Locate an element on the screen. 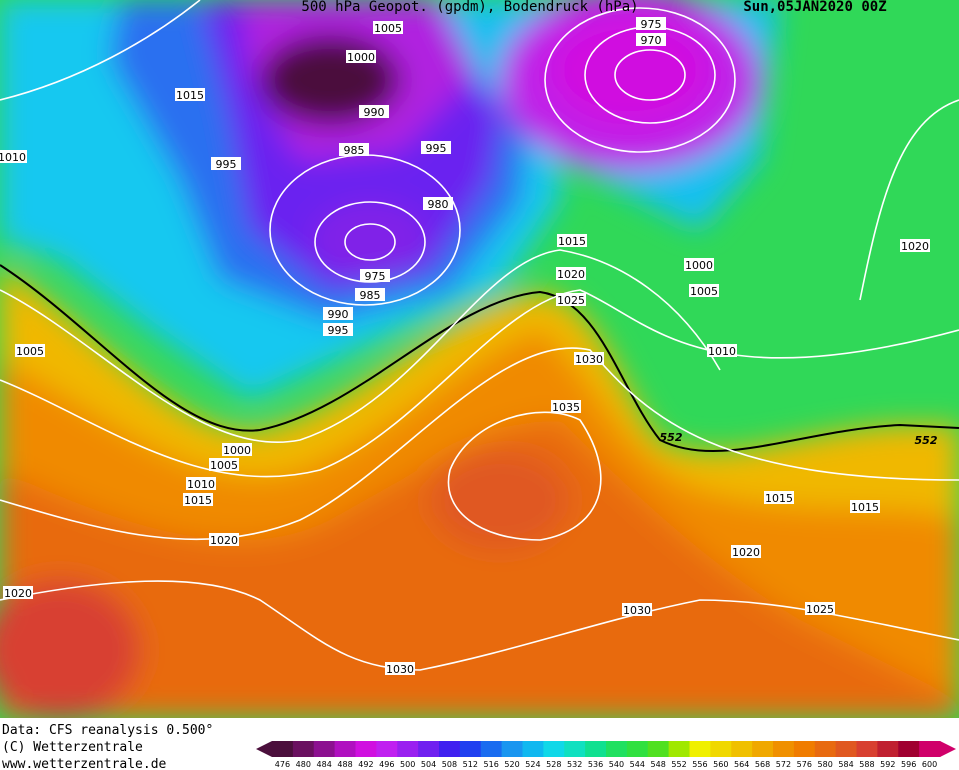 The width and height of the screenshot is (959, 770). colorbar-label: 536 is located at coordinates (595, 764).